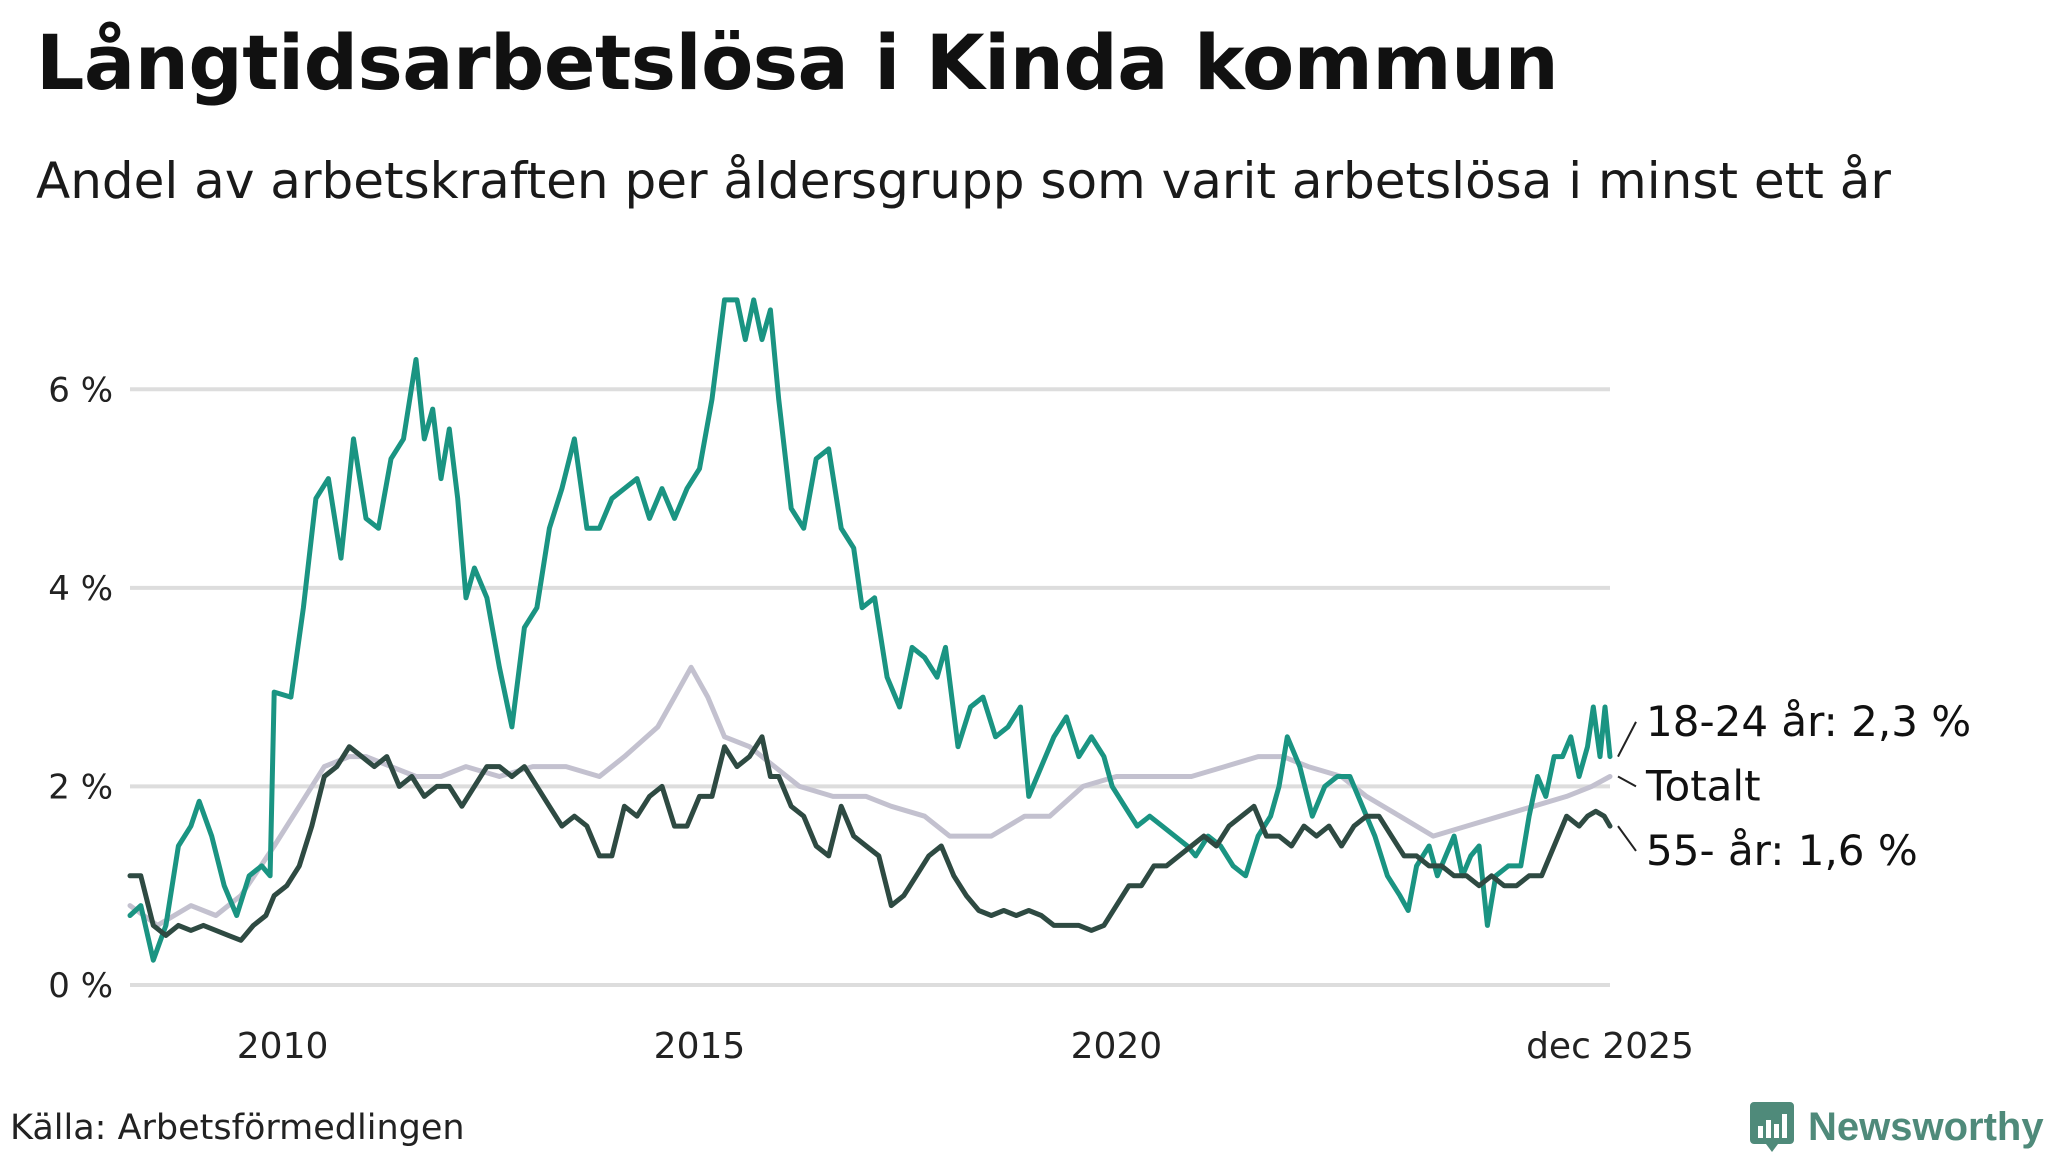 Image resolution: width=2048 pixels, height=1154 pixels. Describe the element at coordinates (80, 986) in the screenshot. I see `y-tick-label: 0 %` at that location.